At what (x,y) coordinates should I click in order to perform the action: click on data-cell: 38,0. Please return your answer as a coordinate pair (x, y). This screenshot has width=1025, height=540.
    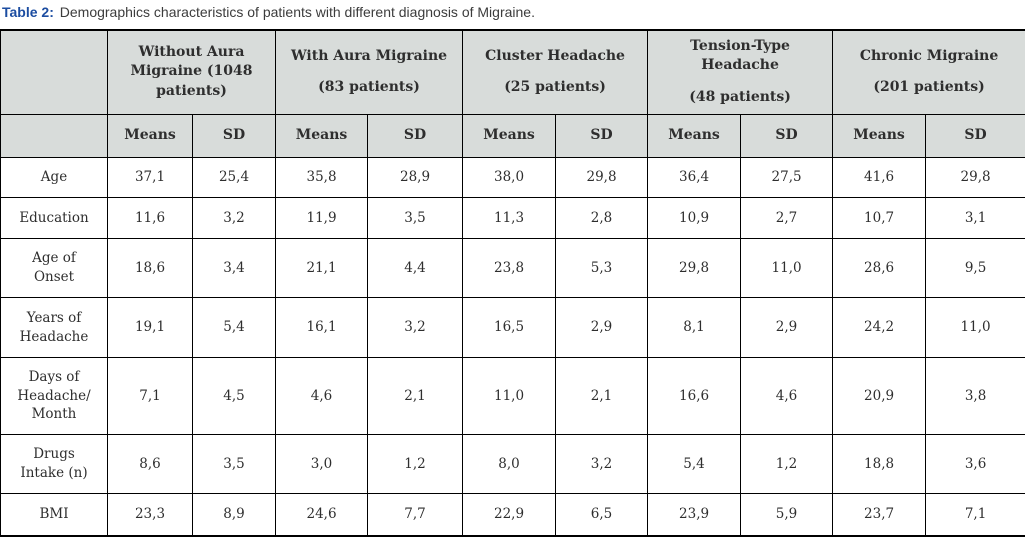
    Looking at the image, I should click on (509, 177).